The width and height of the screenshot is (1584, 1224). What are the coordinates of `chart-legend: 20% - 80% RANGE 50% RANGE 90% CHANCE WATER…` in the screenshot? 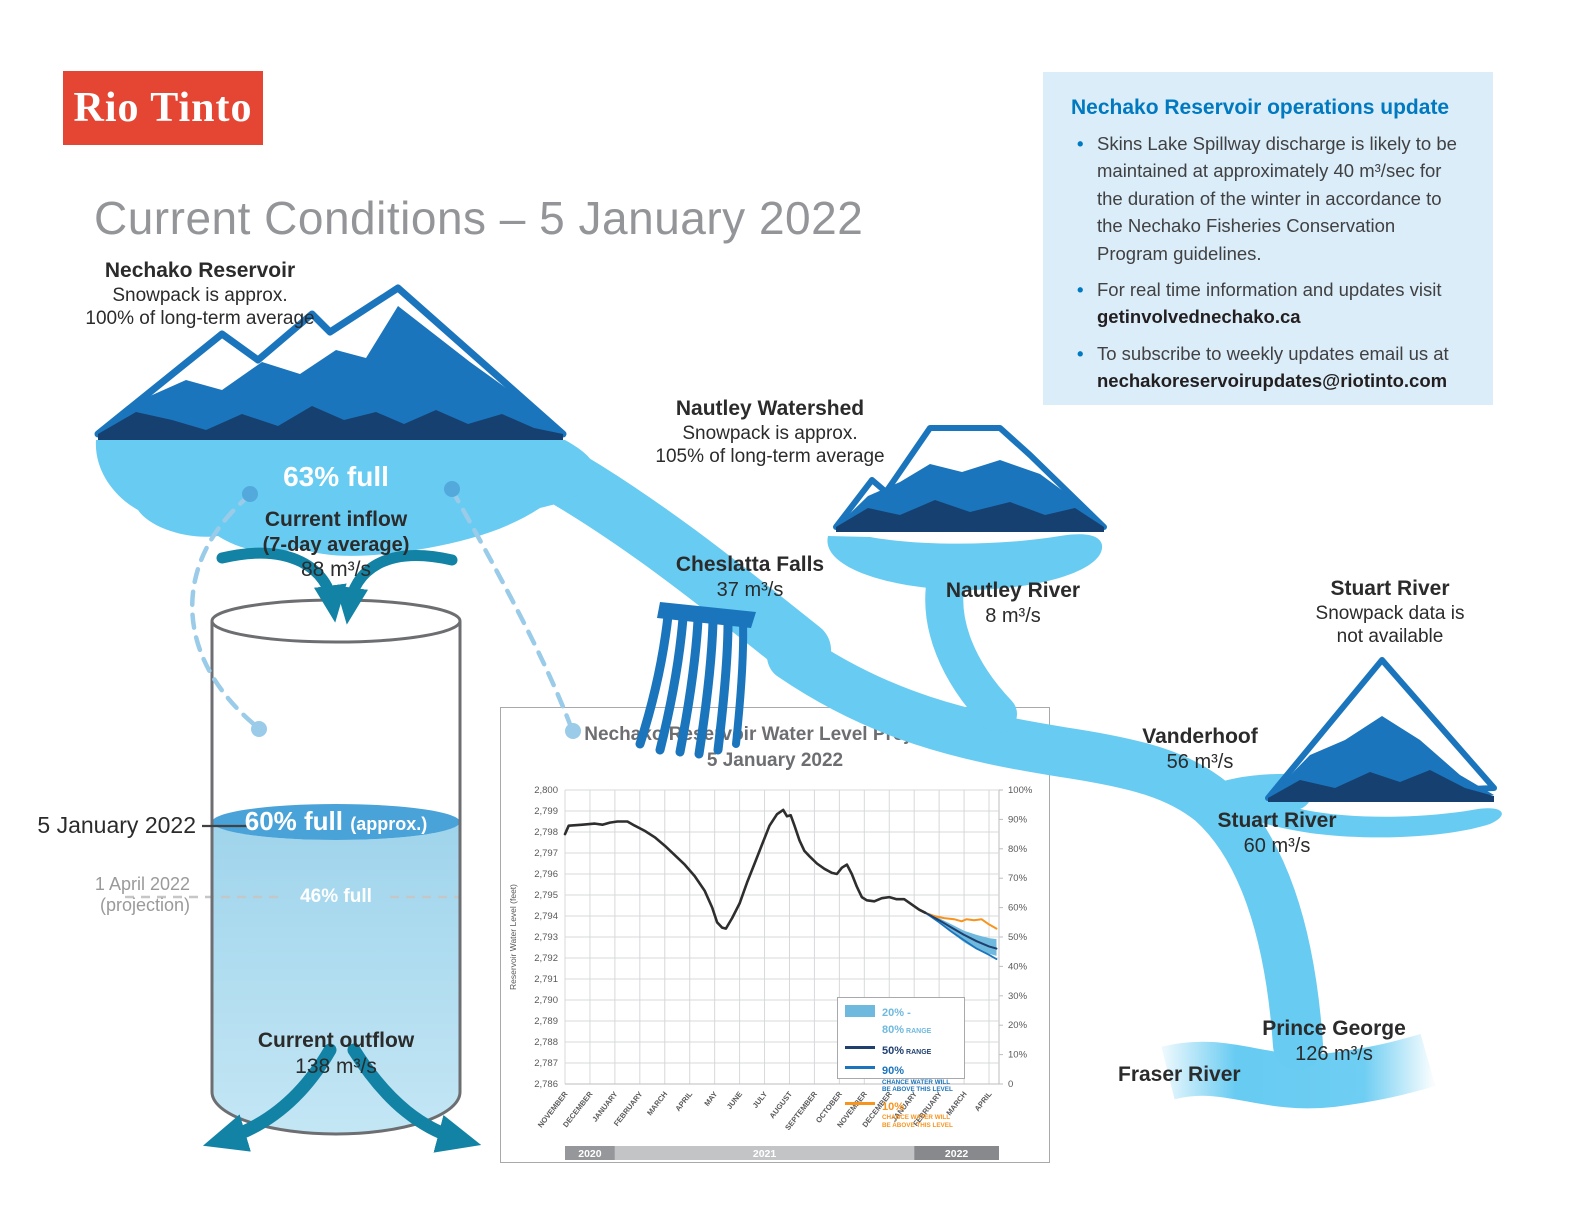 It's located at (901, 1063).